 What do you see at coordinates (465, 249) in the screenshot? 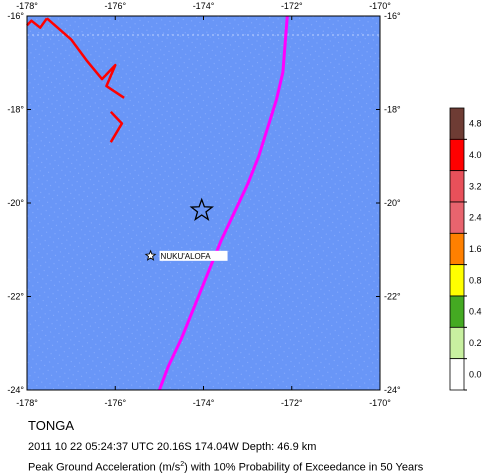
I see `color-legend: 4.8 4.0 3.2 2.4 1.6 0.8 0.4 0.2 0.0` at bounding box center [465, 249].